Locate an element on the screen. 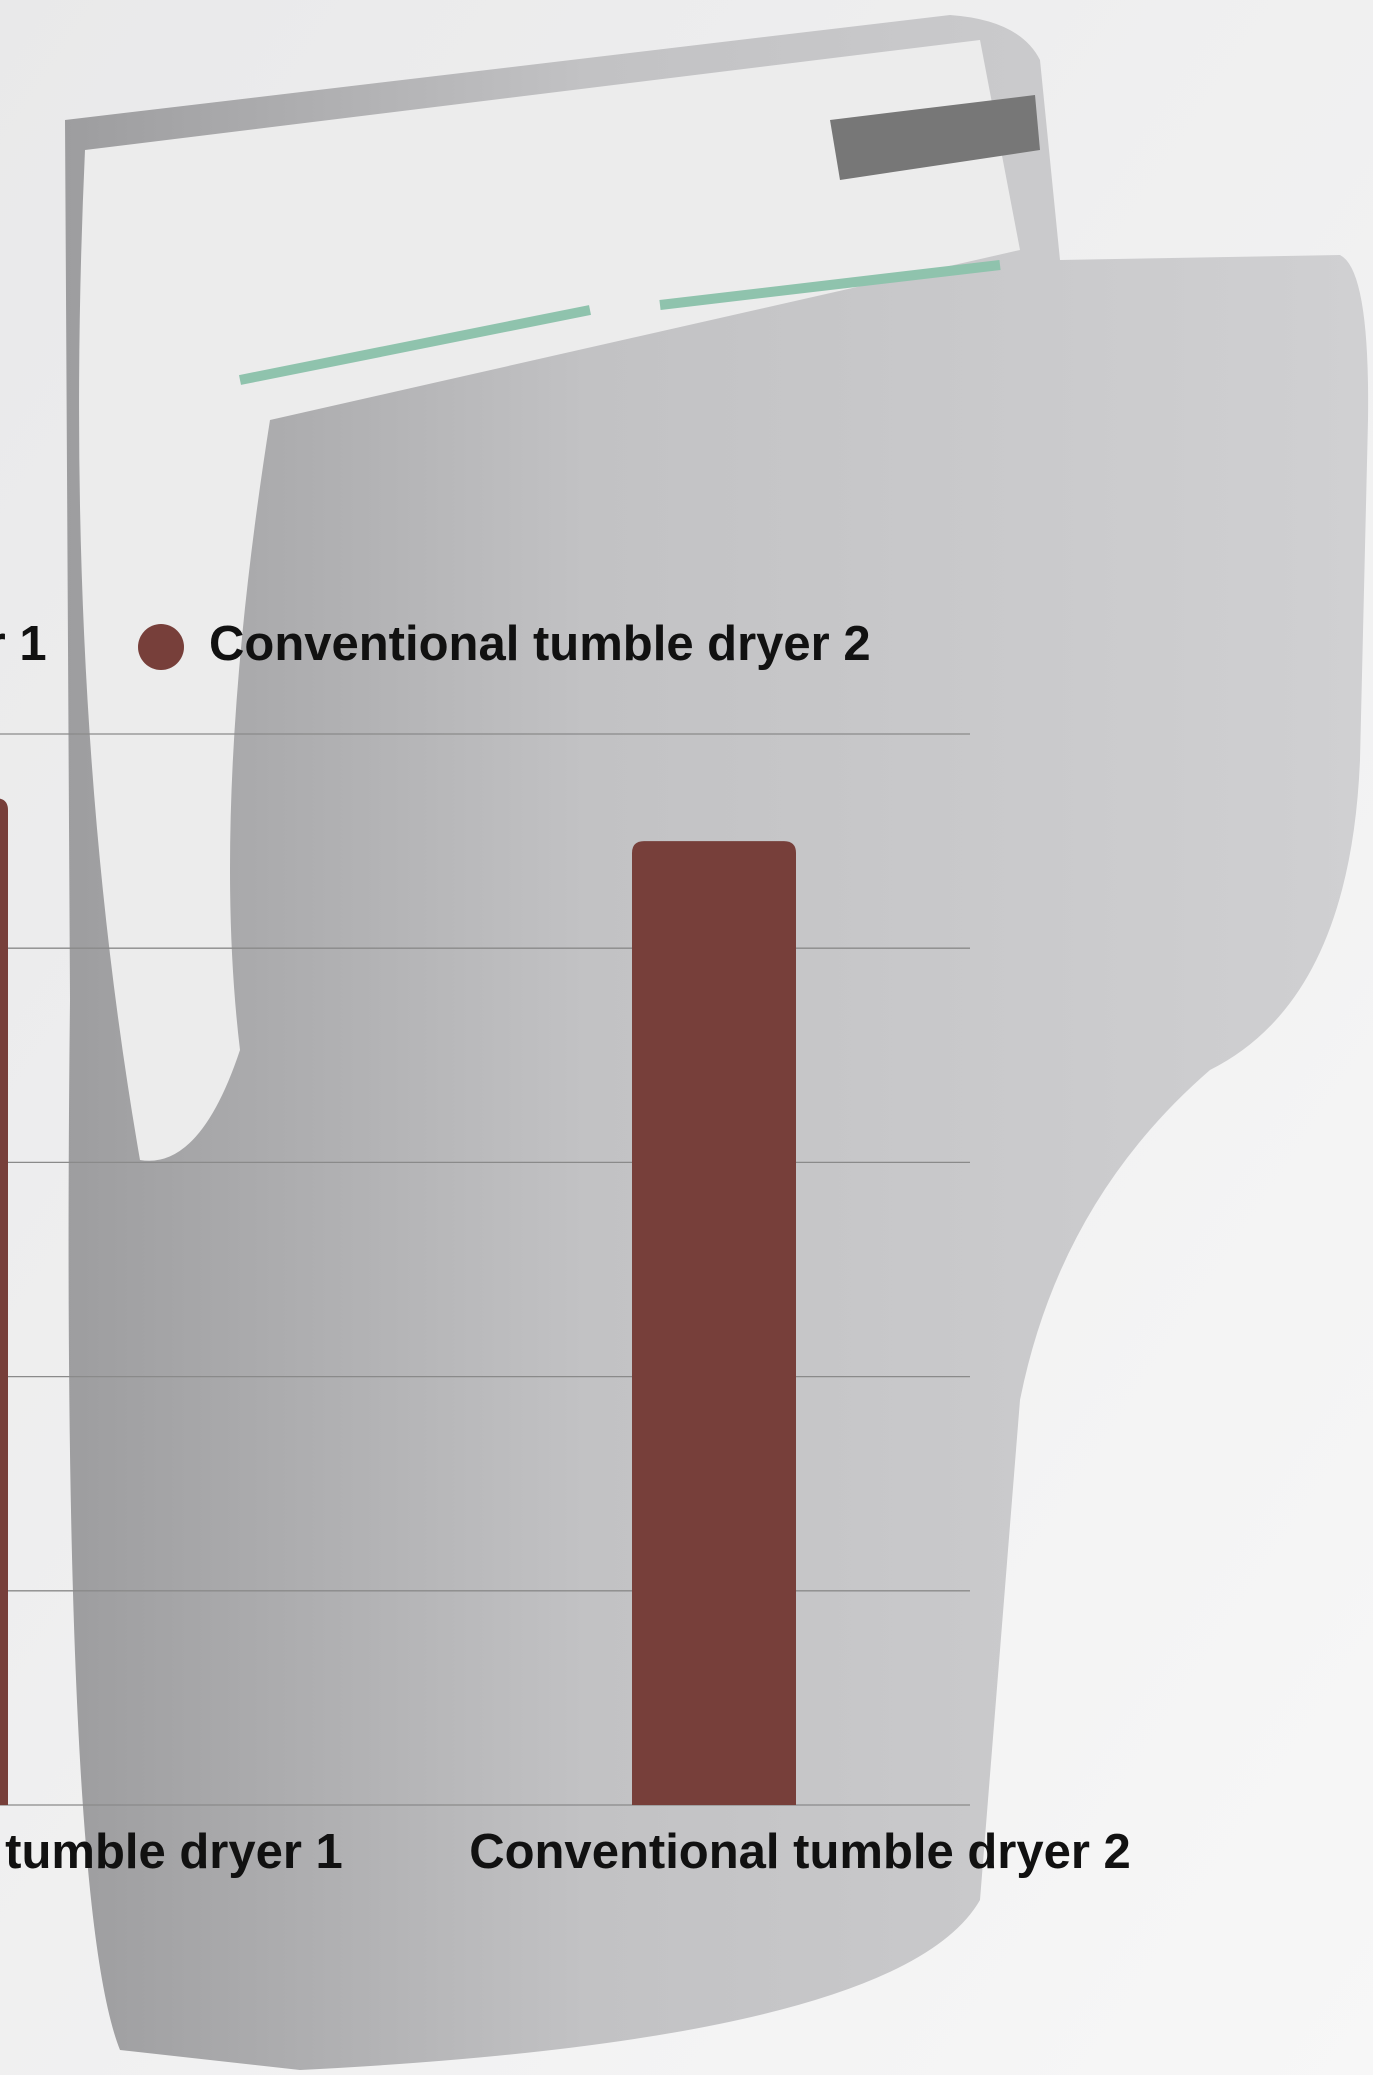  dryer-panel is located at coordinates (935, 137).